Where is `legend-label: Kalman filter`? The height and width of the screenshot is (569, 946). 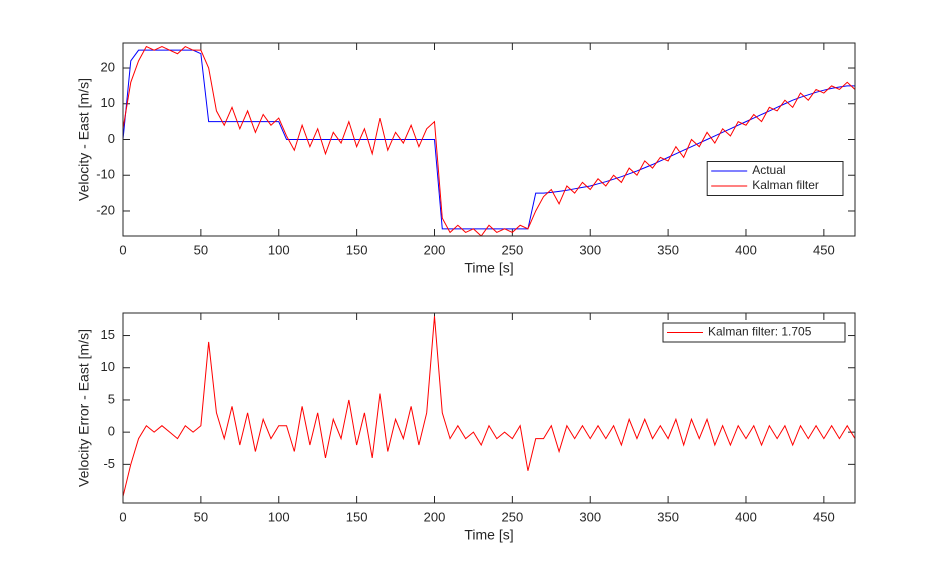 legend-label: Kalman filter is located at coordinates (785, 185).